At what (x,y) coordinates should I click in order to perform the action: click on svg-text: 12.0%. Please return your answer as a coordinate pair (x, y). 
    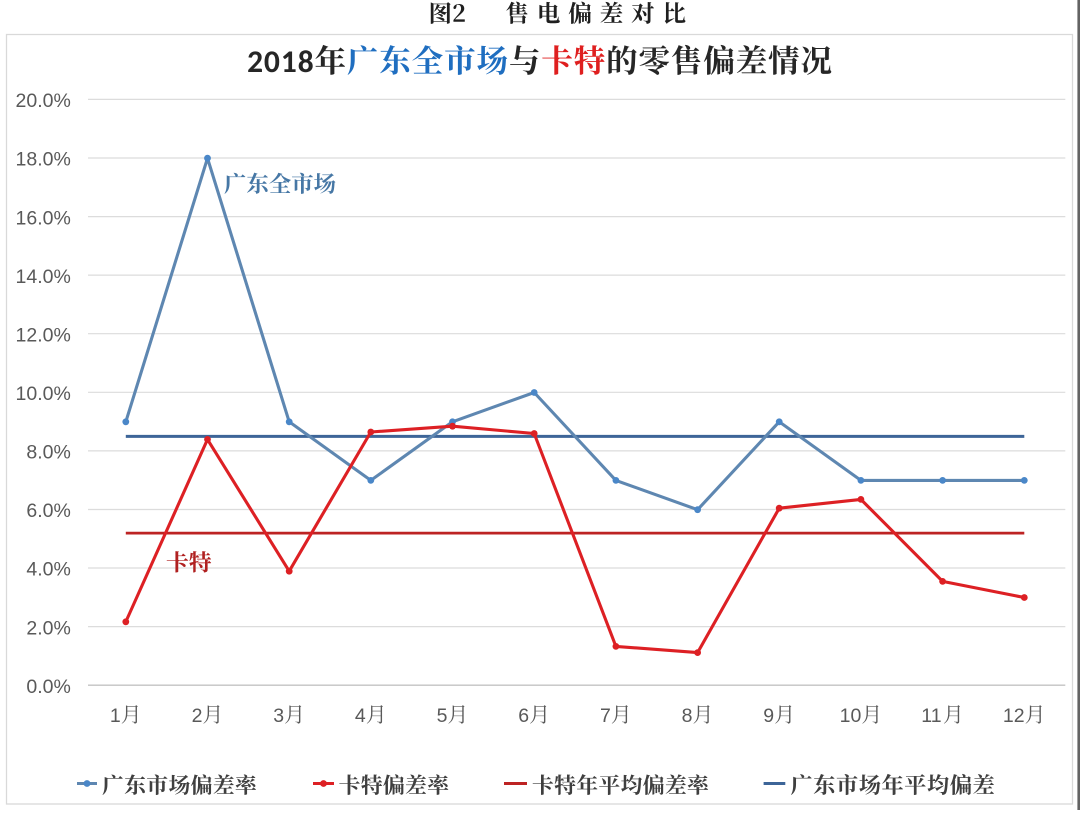
    Looking at the image, I should click on (43, 335).